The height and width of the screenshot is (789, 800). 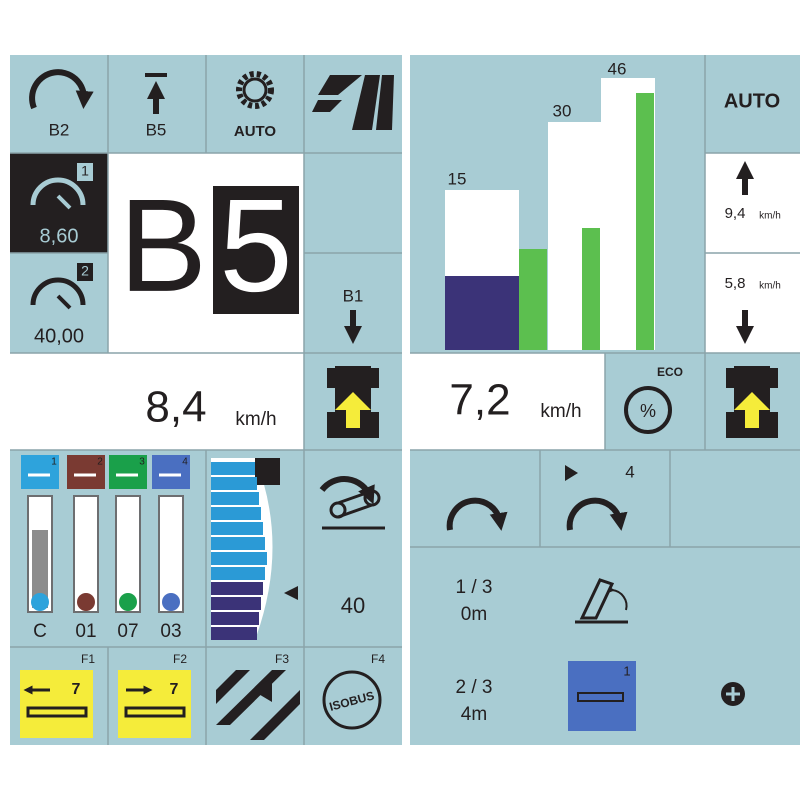 I want to click on f2-key: F2 7, so click(x=154, y=695).